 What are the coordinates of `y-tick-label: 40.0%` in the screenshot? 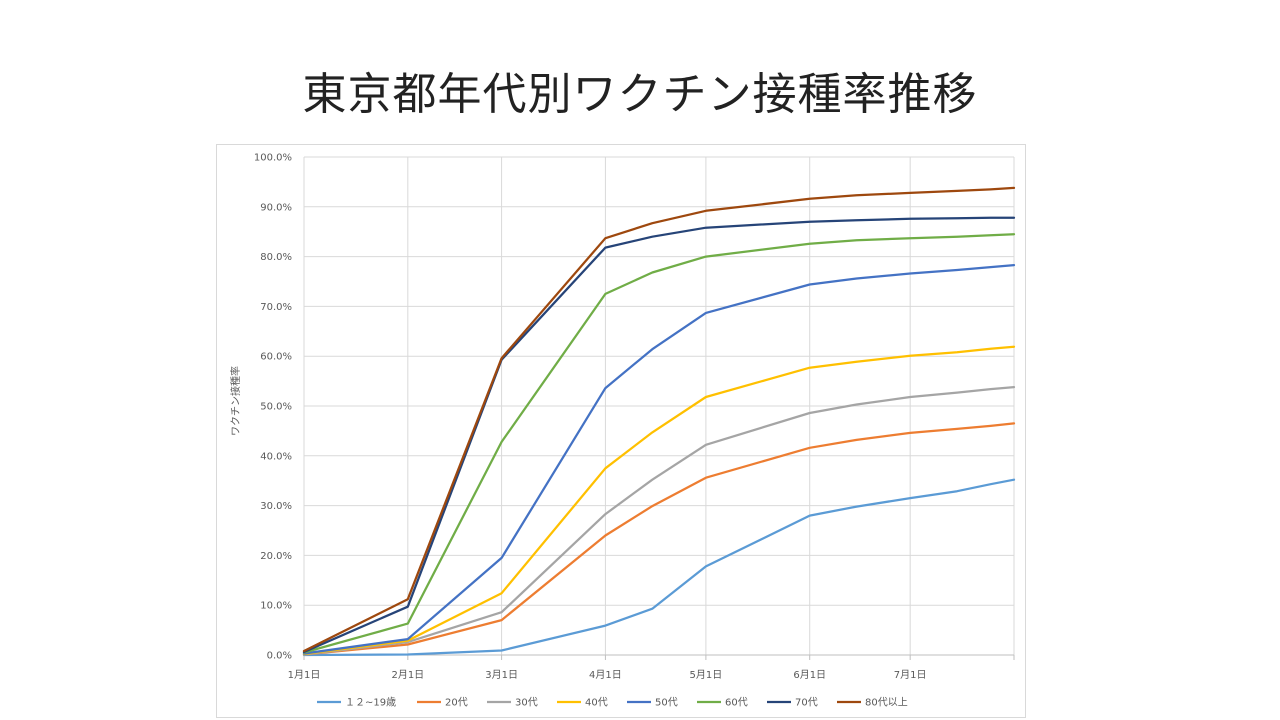 It's located at (276, 456).